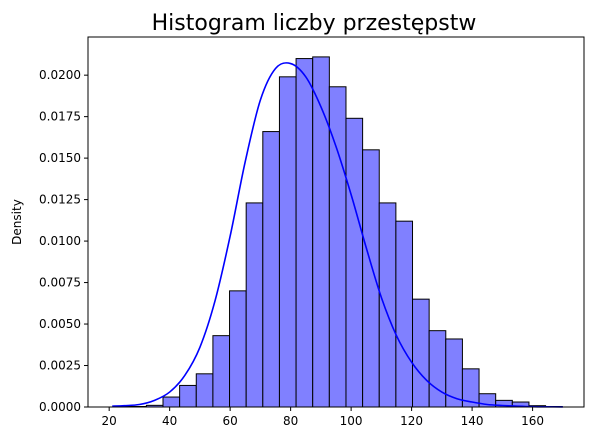 The height and width of the screenshot is (440, 593). I want to click on y-tick-label: 0.0050, so click(60, 324).